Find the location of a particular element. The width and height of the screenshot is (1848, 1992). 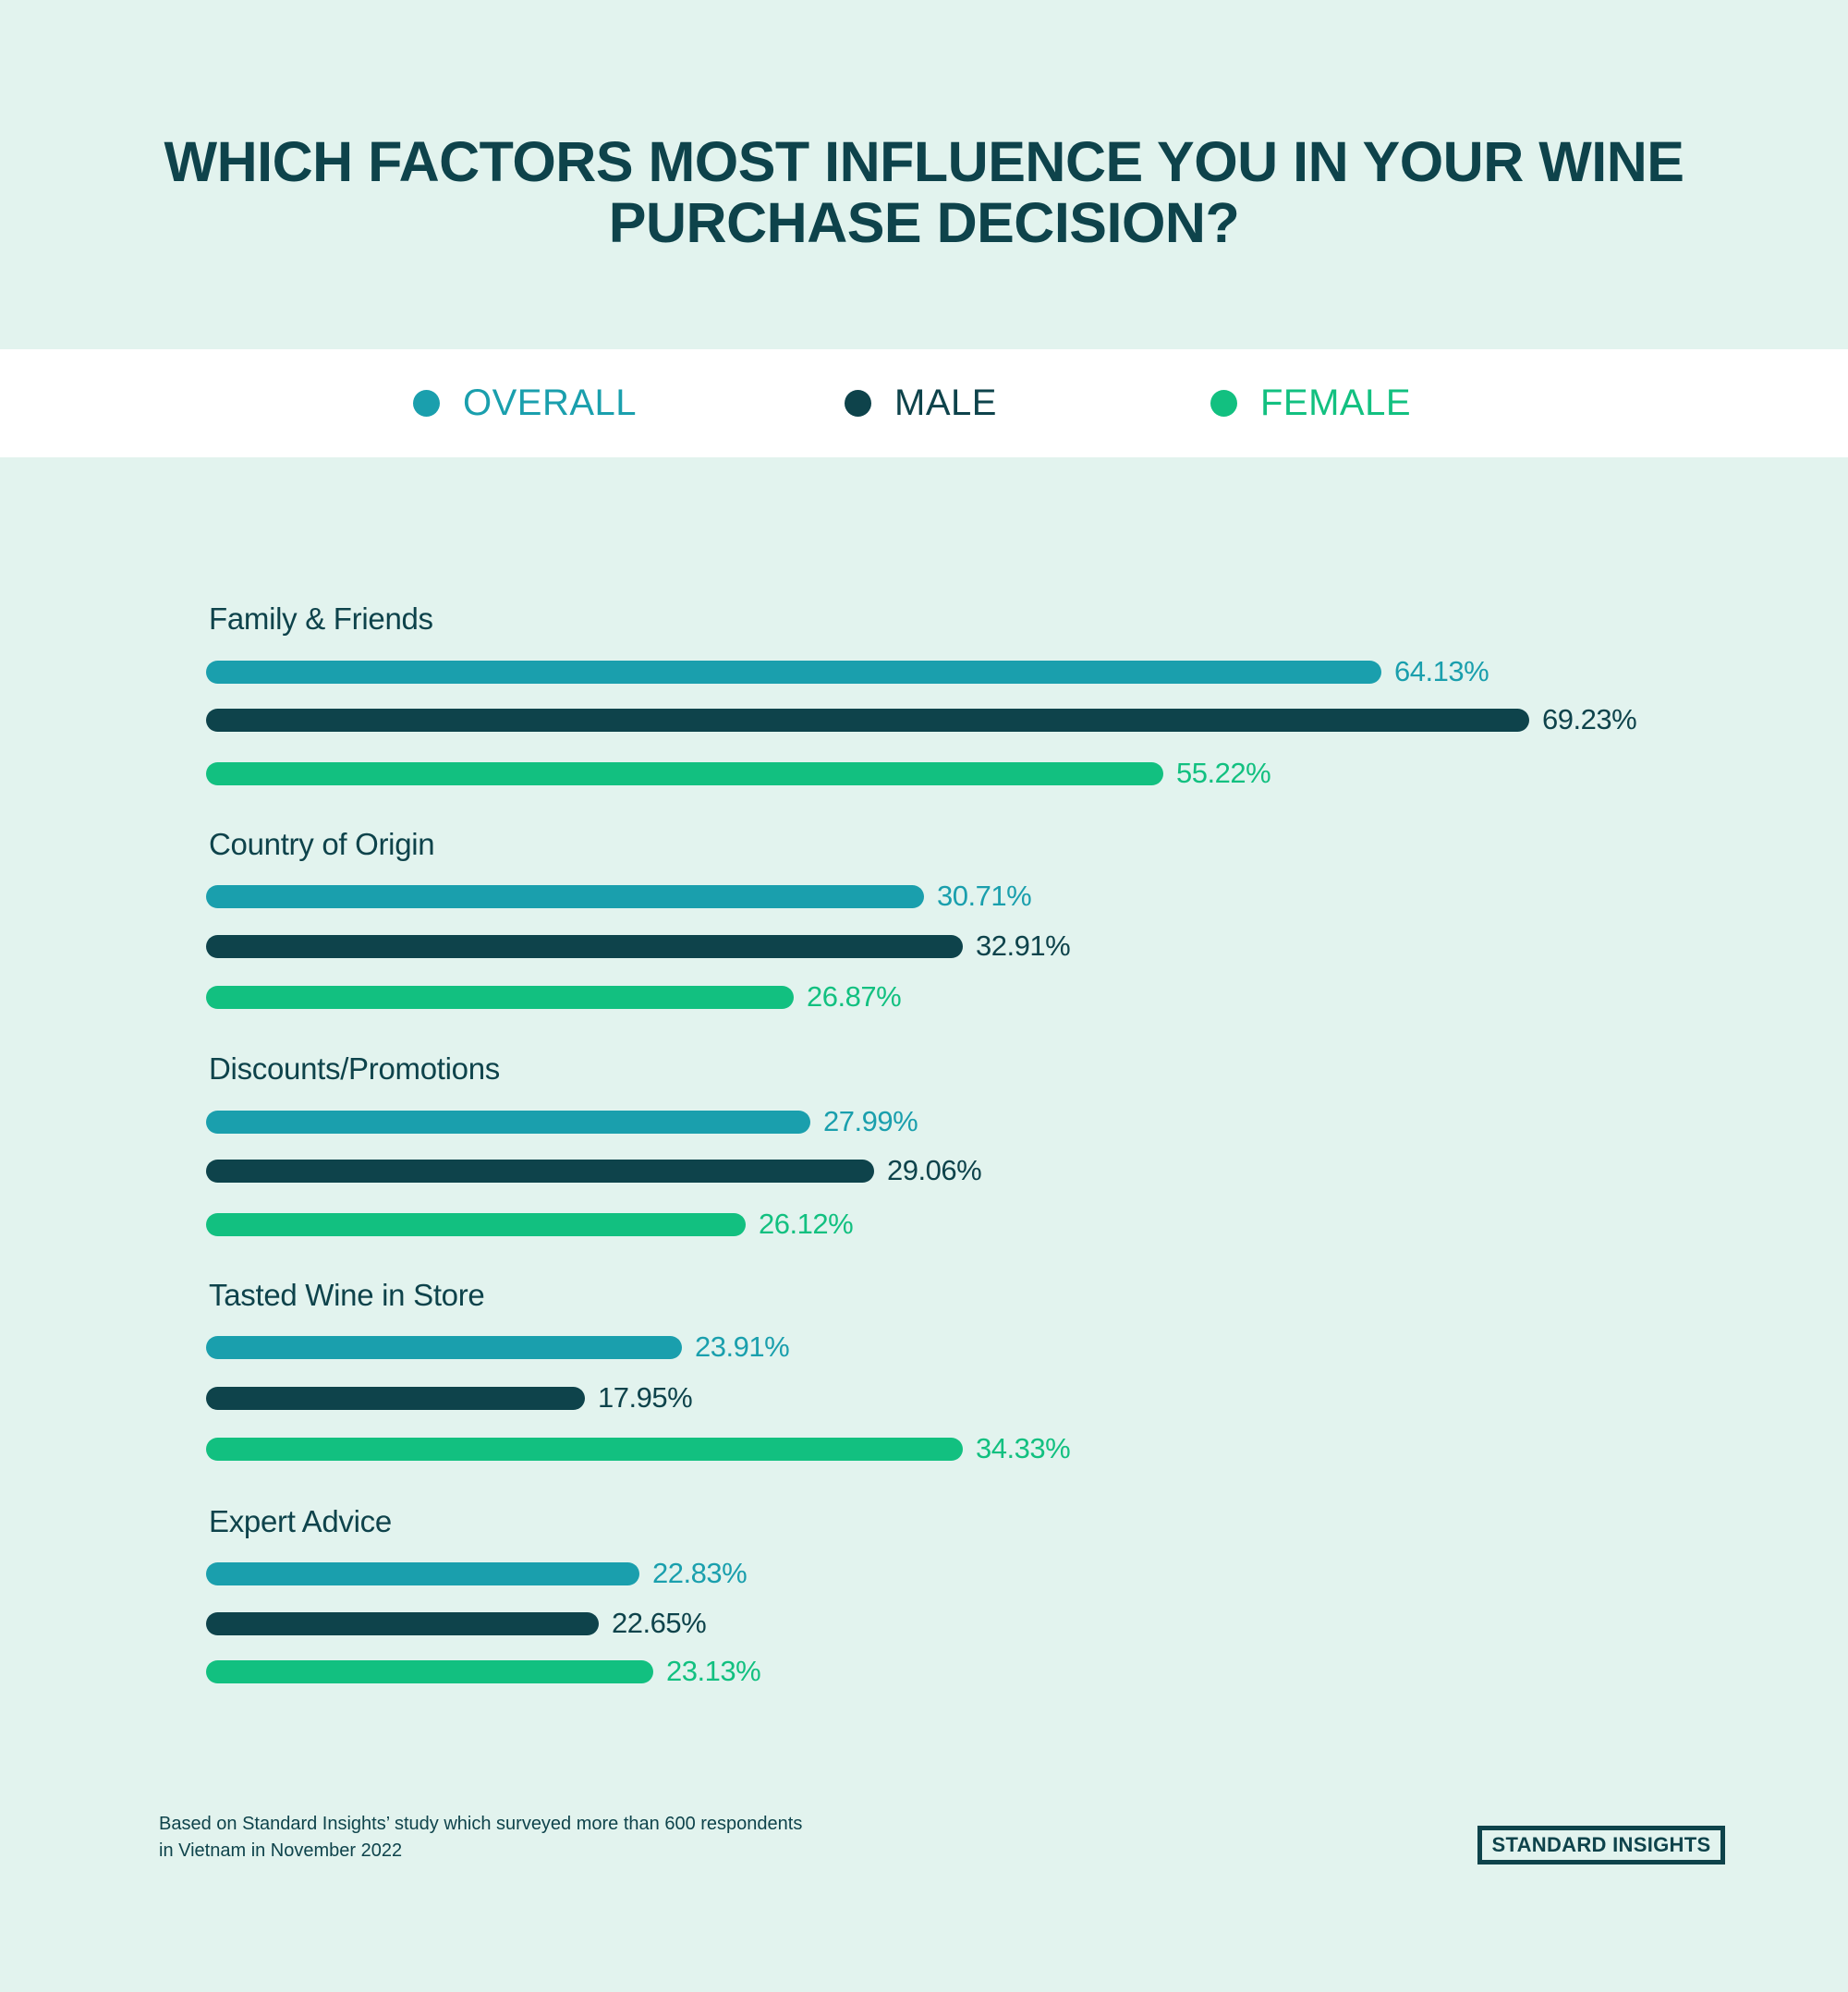

legend-item-overall: OVERALL is located at coordinates (525, 403).